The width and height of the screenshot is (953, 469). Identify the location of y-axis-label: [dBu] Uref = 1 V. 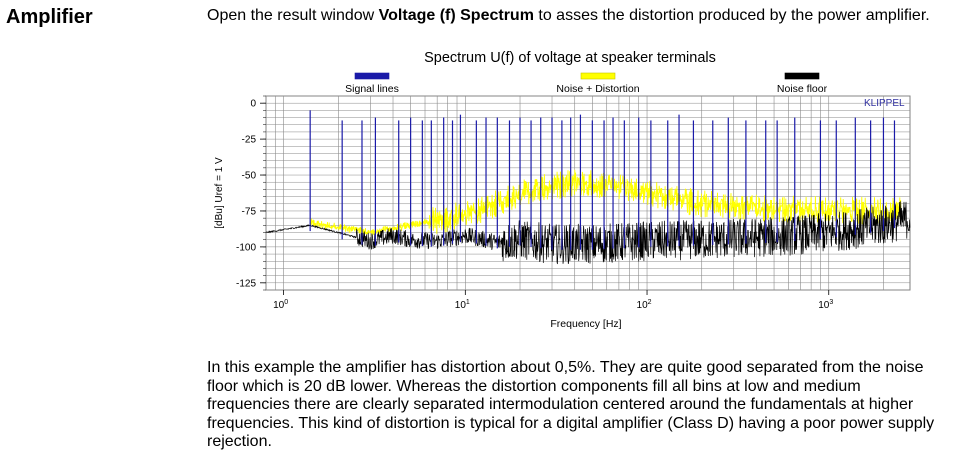
(219, 193).